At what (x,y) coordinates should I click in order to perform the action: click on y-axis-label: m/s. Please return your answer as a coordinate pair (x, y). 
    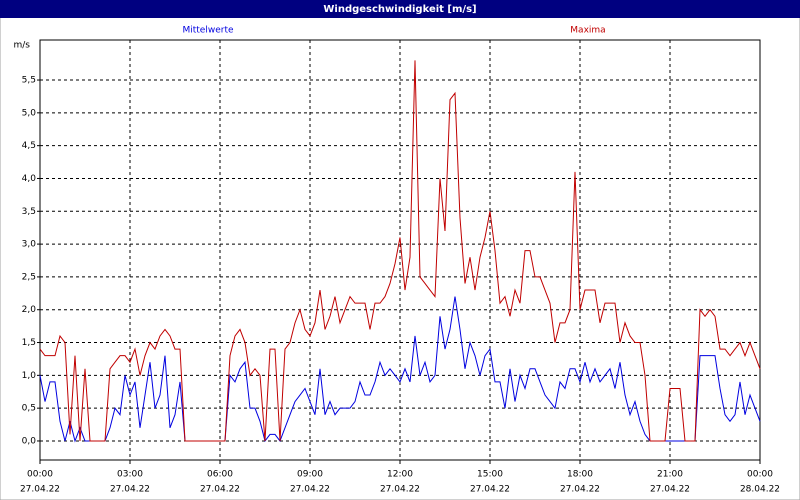
    Looking at the image, I should click on (22, 46).